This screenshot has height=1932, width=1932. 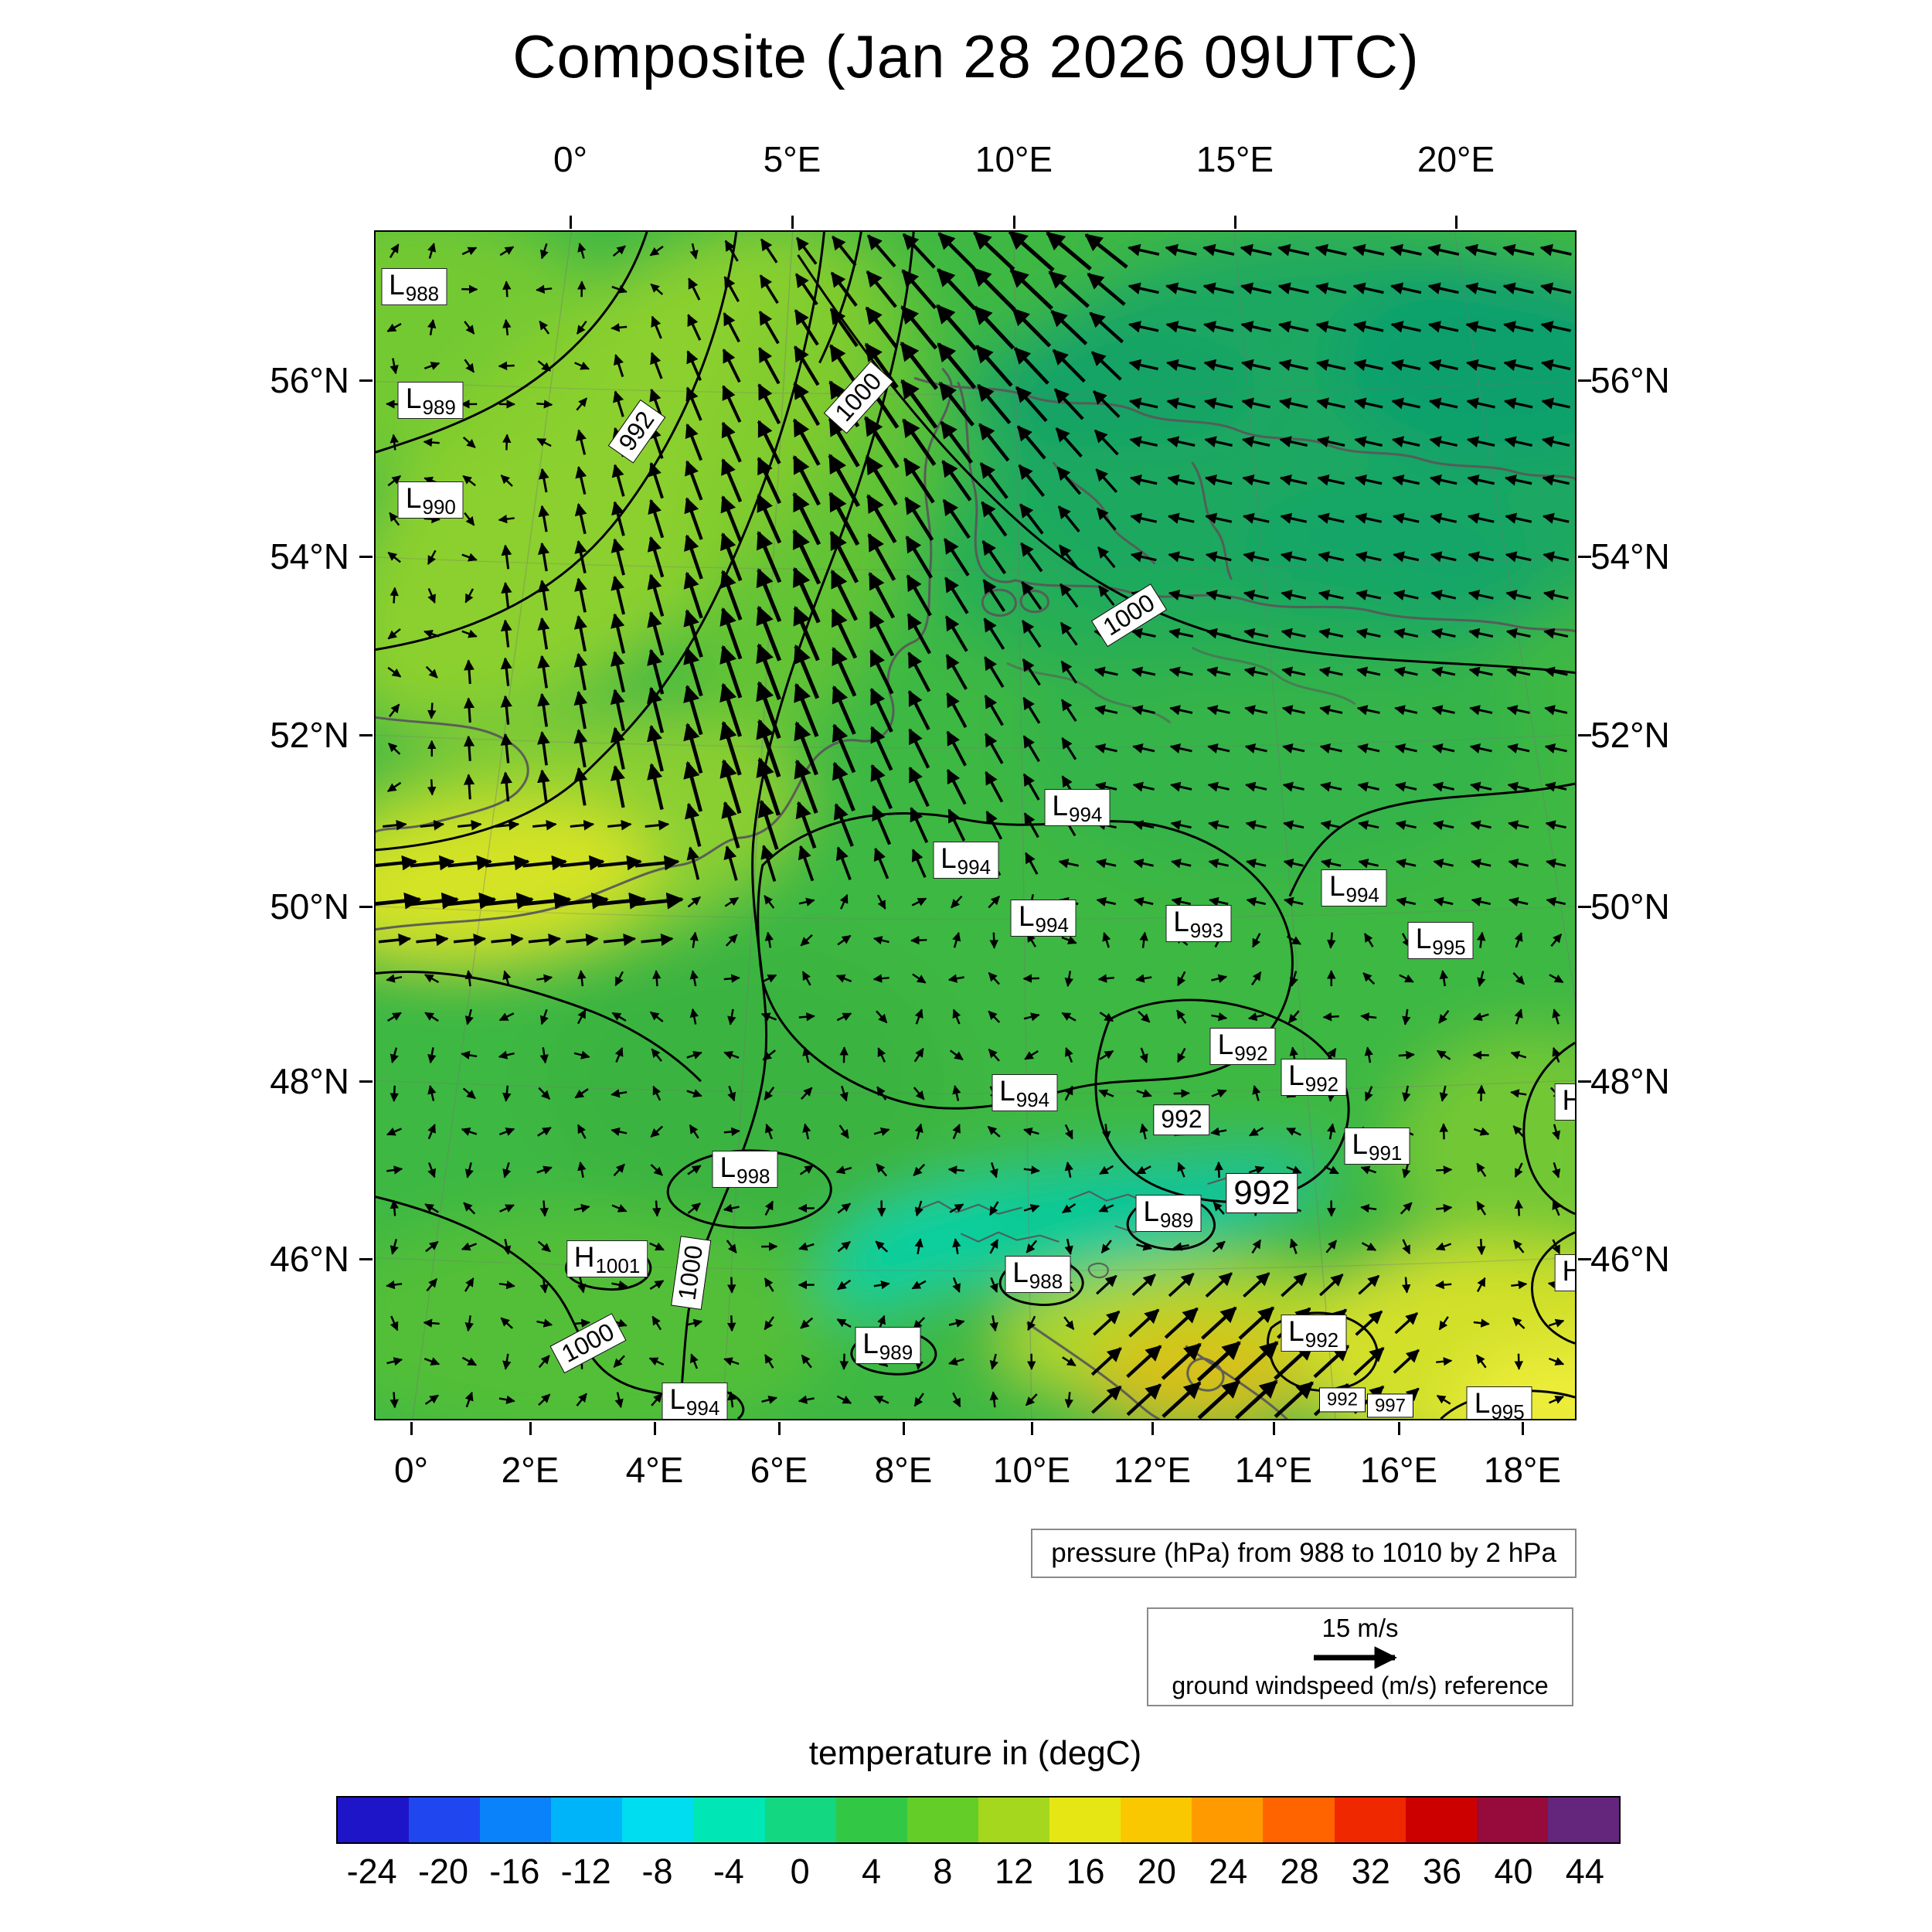 I want to click on pressure-value: 992, so click(x=1251, y=1053).